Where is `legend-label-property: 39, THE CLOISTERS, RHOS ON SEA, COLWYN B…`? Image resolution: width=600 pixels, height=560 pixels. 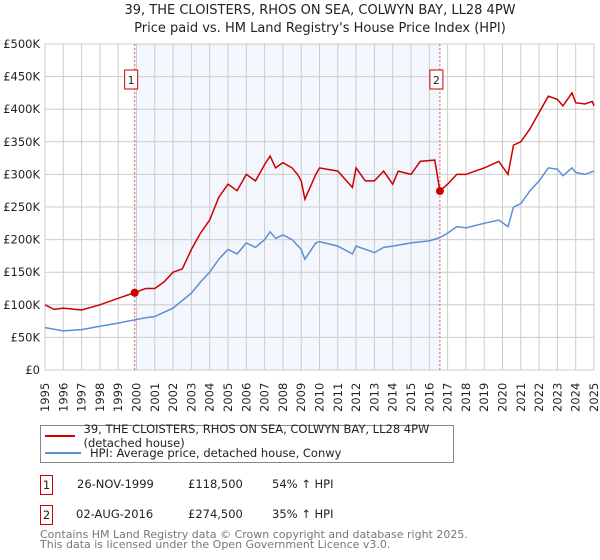
legend-label-property: 39, THE CLOISTERS, RHOS ON SEA, COLWYN B… is located at coordinates (256, 436).